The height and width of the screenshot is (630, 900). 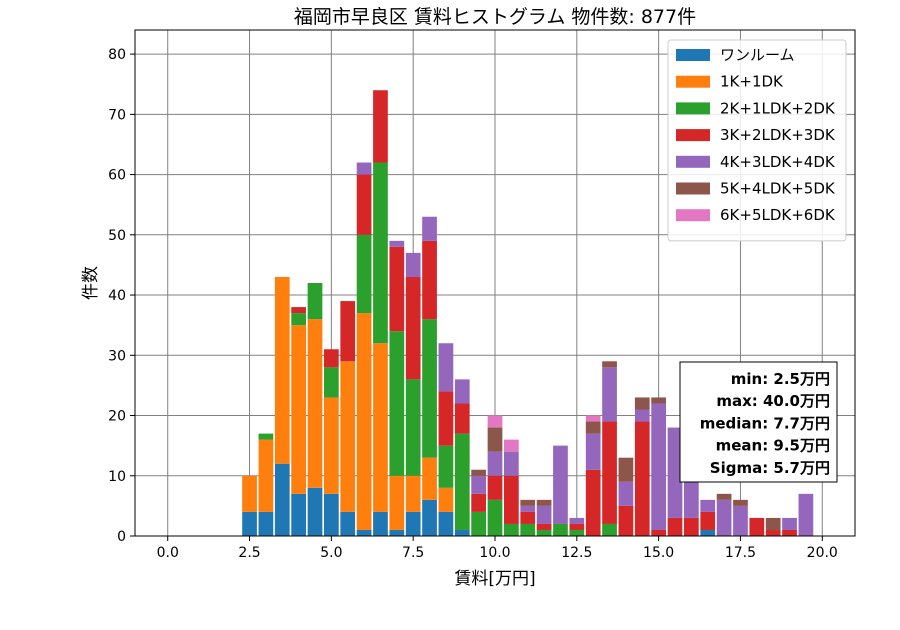 I want to click on legend-label: 3K+2LDK+3DK, so click(x=778, y=135).